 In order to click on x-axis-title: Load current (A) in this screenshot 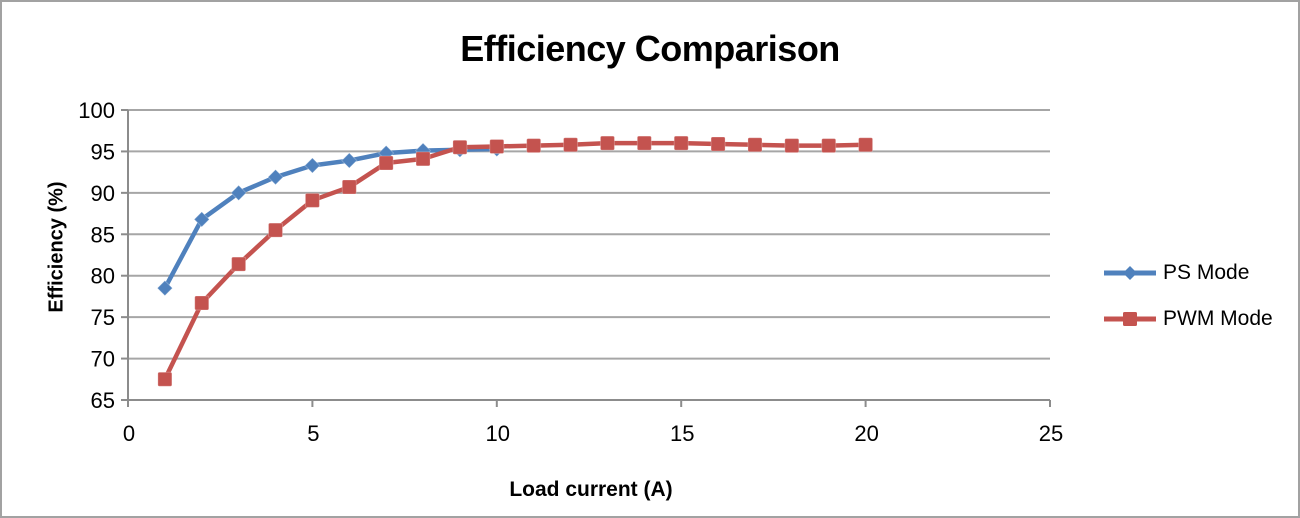, I will do `click(591, 489)`.